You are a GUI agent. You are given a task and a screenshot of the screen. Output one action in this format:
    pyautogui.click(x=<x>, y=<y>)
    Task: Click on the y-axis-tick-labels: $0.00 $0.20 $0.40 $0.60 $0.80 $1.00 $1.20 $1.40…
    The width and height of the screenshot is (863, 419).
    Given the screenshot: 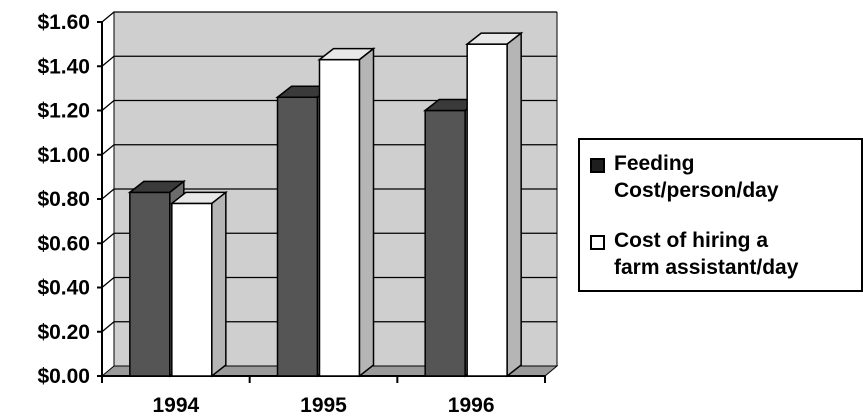 What is the action you would take?
    pyautogui.click(x=63, y=199)
    